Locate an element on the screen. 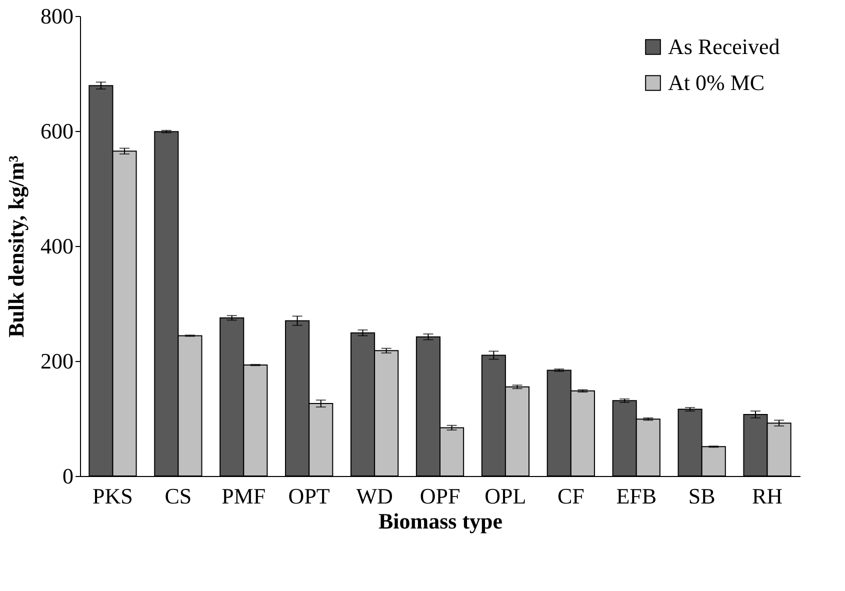  x-tick-label: CS is located at coordinates (178, 496).